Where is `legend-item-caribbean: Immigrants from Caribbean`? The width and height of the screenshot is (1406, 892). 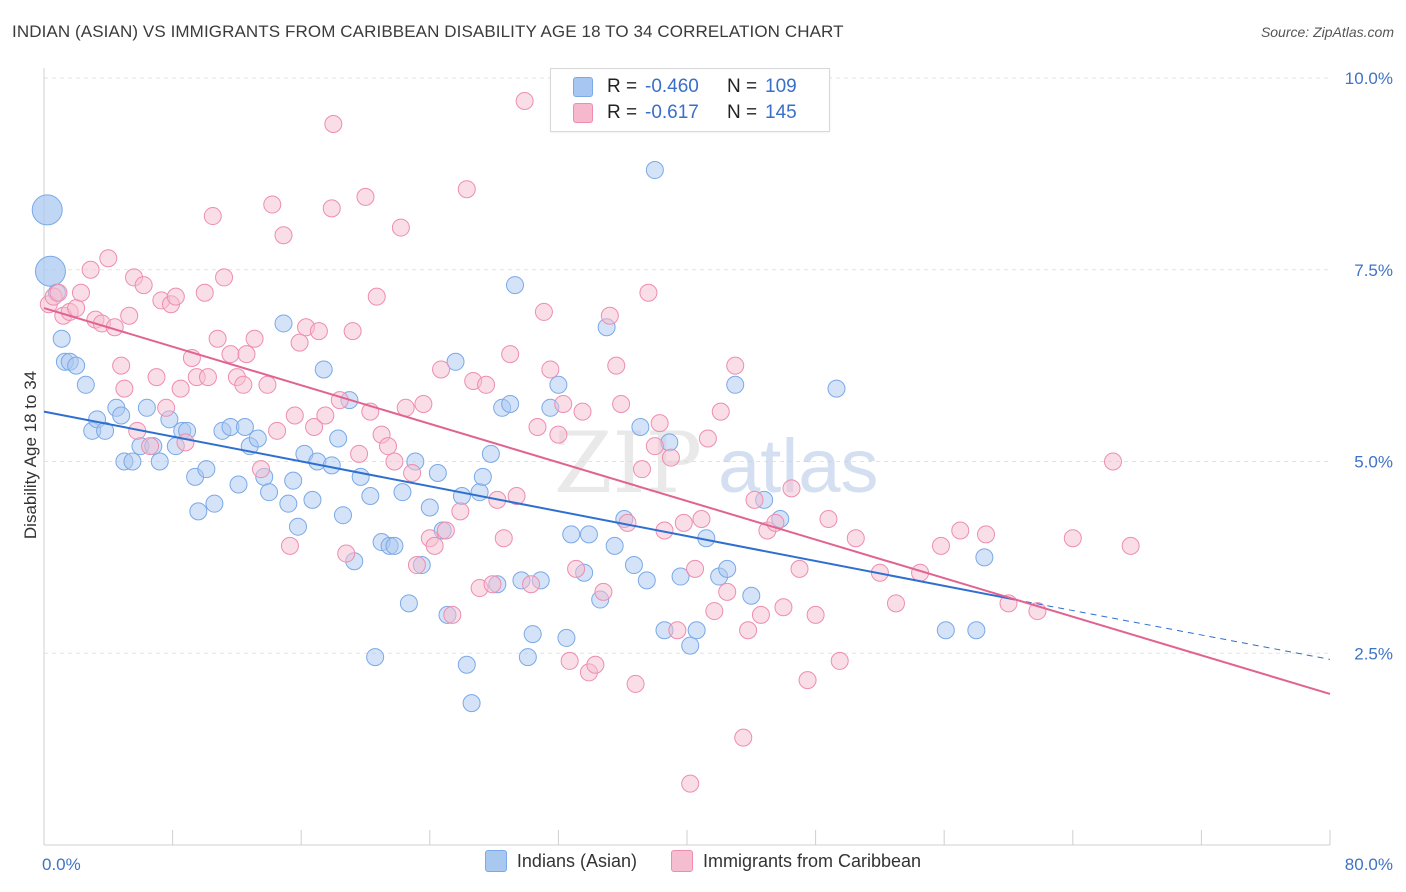 legend-item-caribbean: Immigrants from Caribbean is located at coordinates (795, 861).